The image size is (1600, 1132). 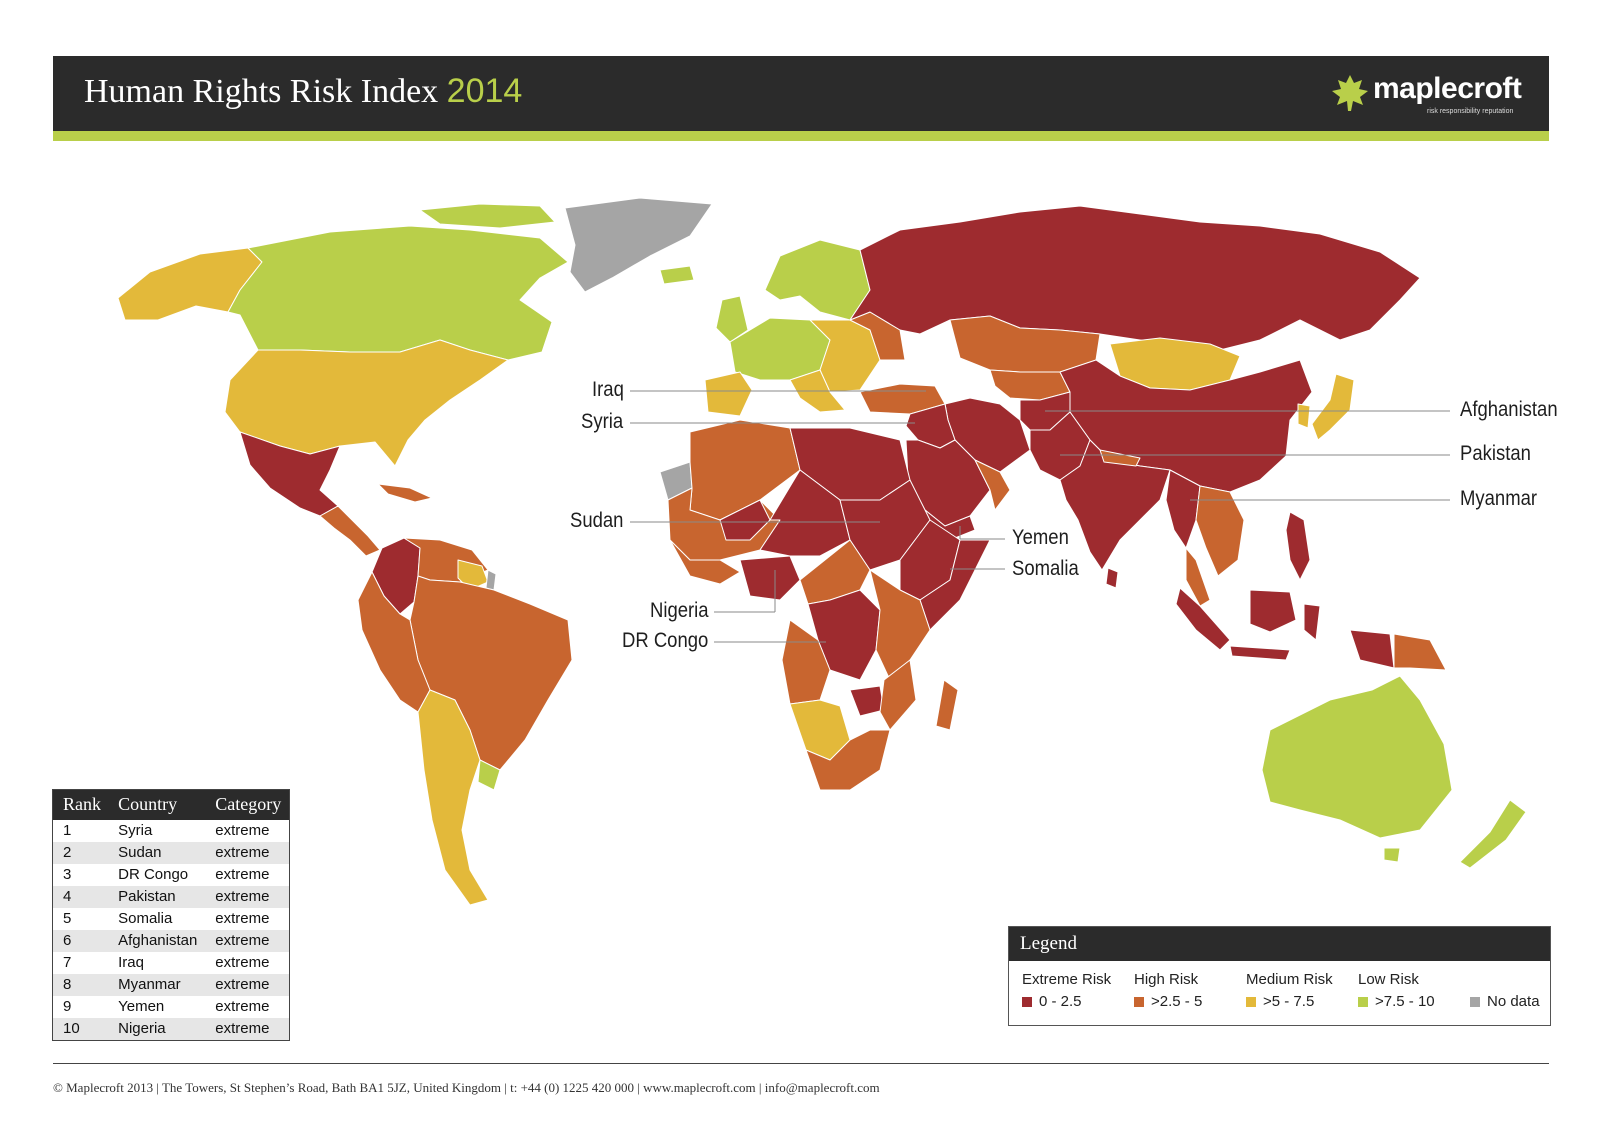 What do you see at coordinates (801, 1063) in the screenshot?
I see `footer-divider` at bounding box center [801, 1063].